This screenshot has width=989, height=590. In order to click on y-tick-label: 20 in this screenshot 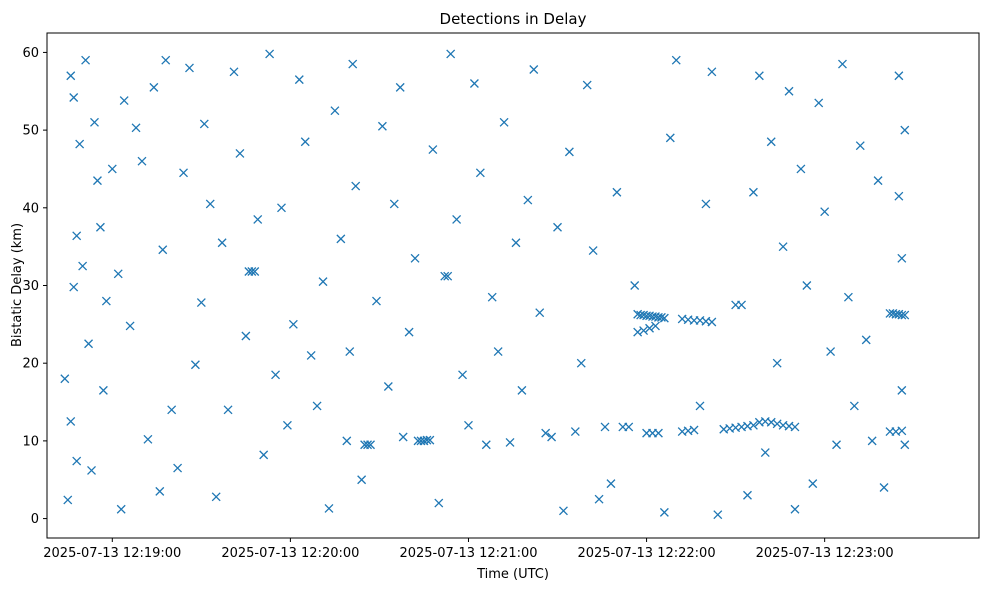, I will do `click(30, 364)`.